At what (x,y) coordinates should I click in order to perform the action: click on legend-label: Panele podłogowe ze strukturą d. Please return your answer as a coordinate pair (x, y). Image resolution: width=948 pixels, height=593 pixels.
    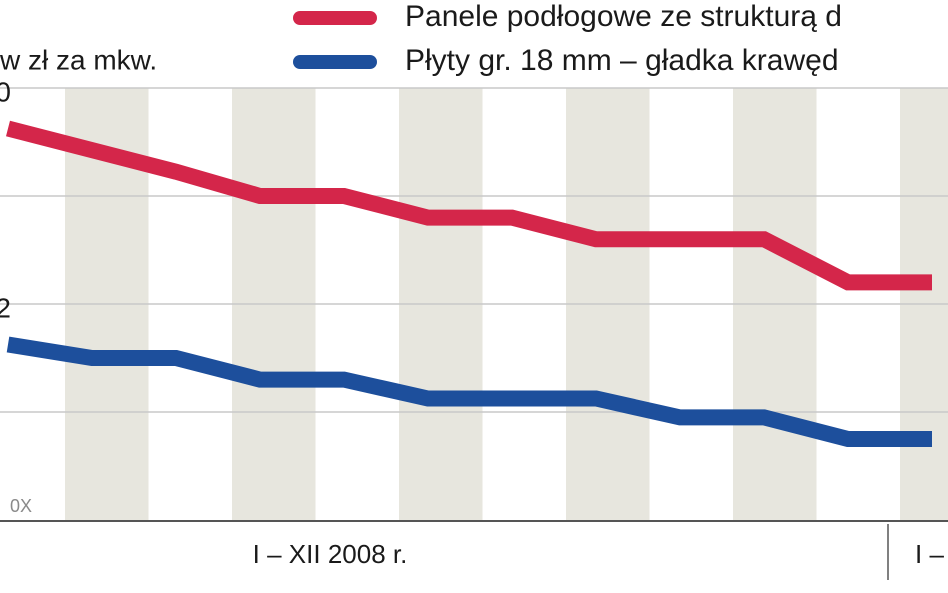
    Looking at the image, I should click on (623, 16).